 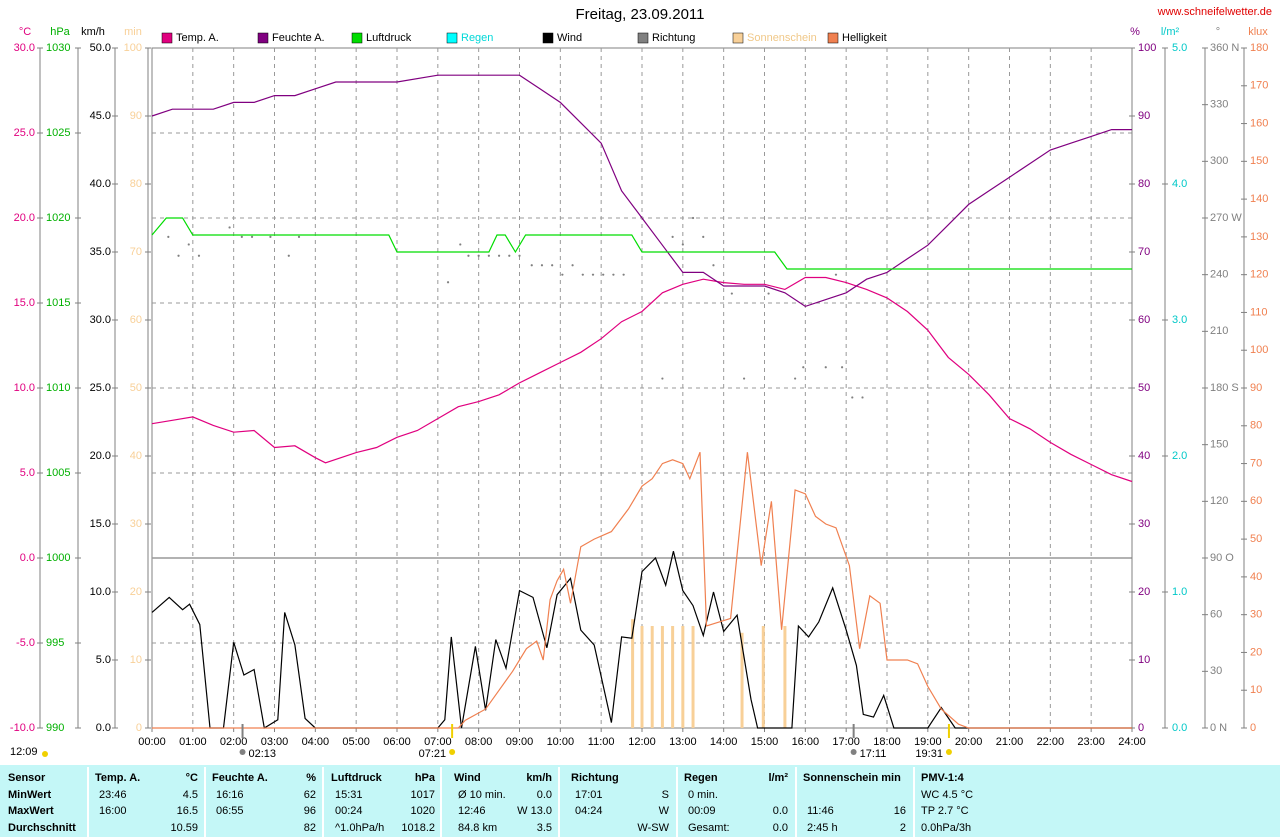 I want to click on x-tick-label: 00:00, so click(x=152, y=742).